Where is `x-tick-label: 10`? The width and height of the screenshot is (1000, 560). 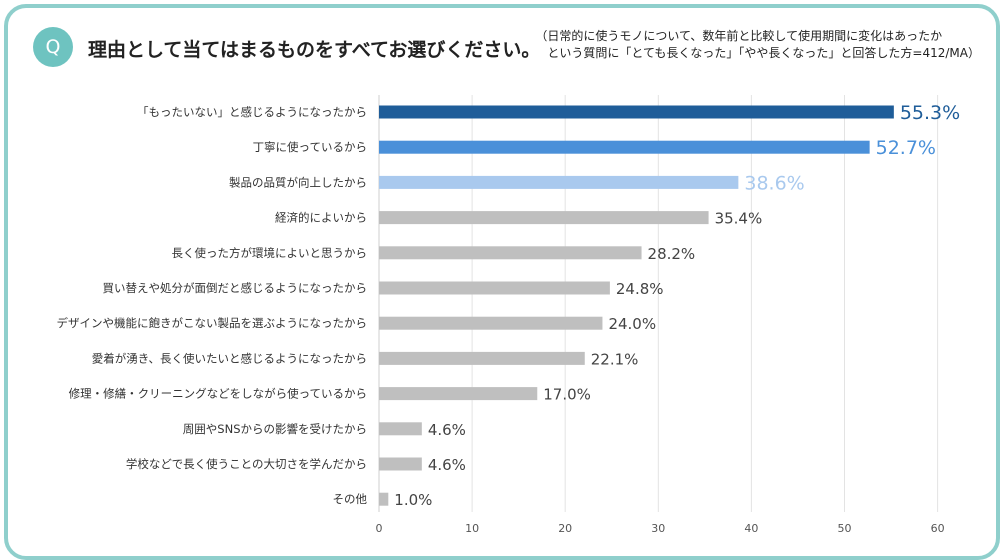
x-tick-label: 10 is located at coordinates (472, 528).